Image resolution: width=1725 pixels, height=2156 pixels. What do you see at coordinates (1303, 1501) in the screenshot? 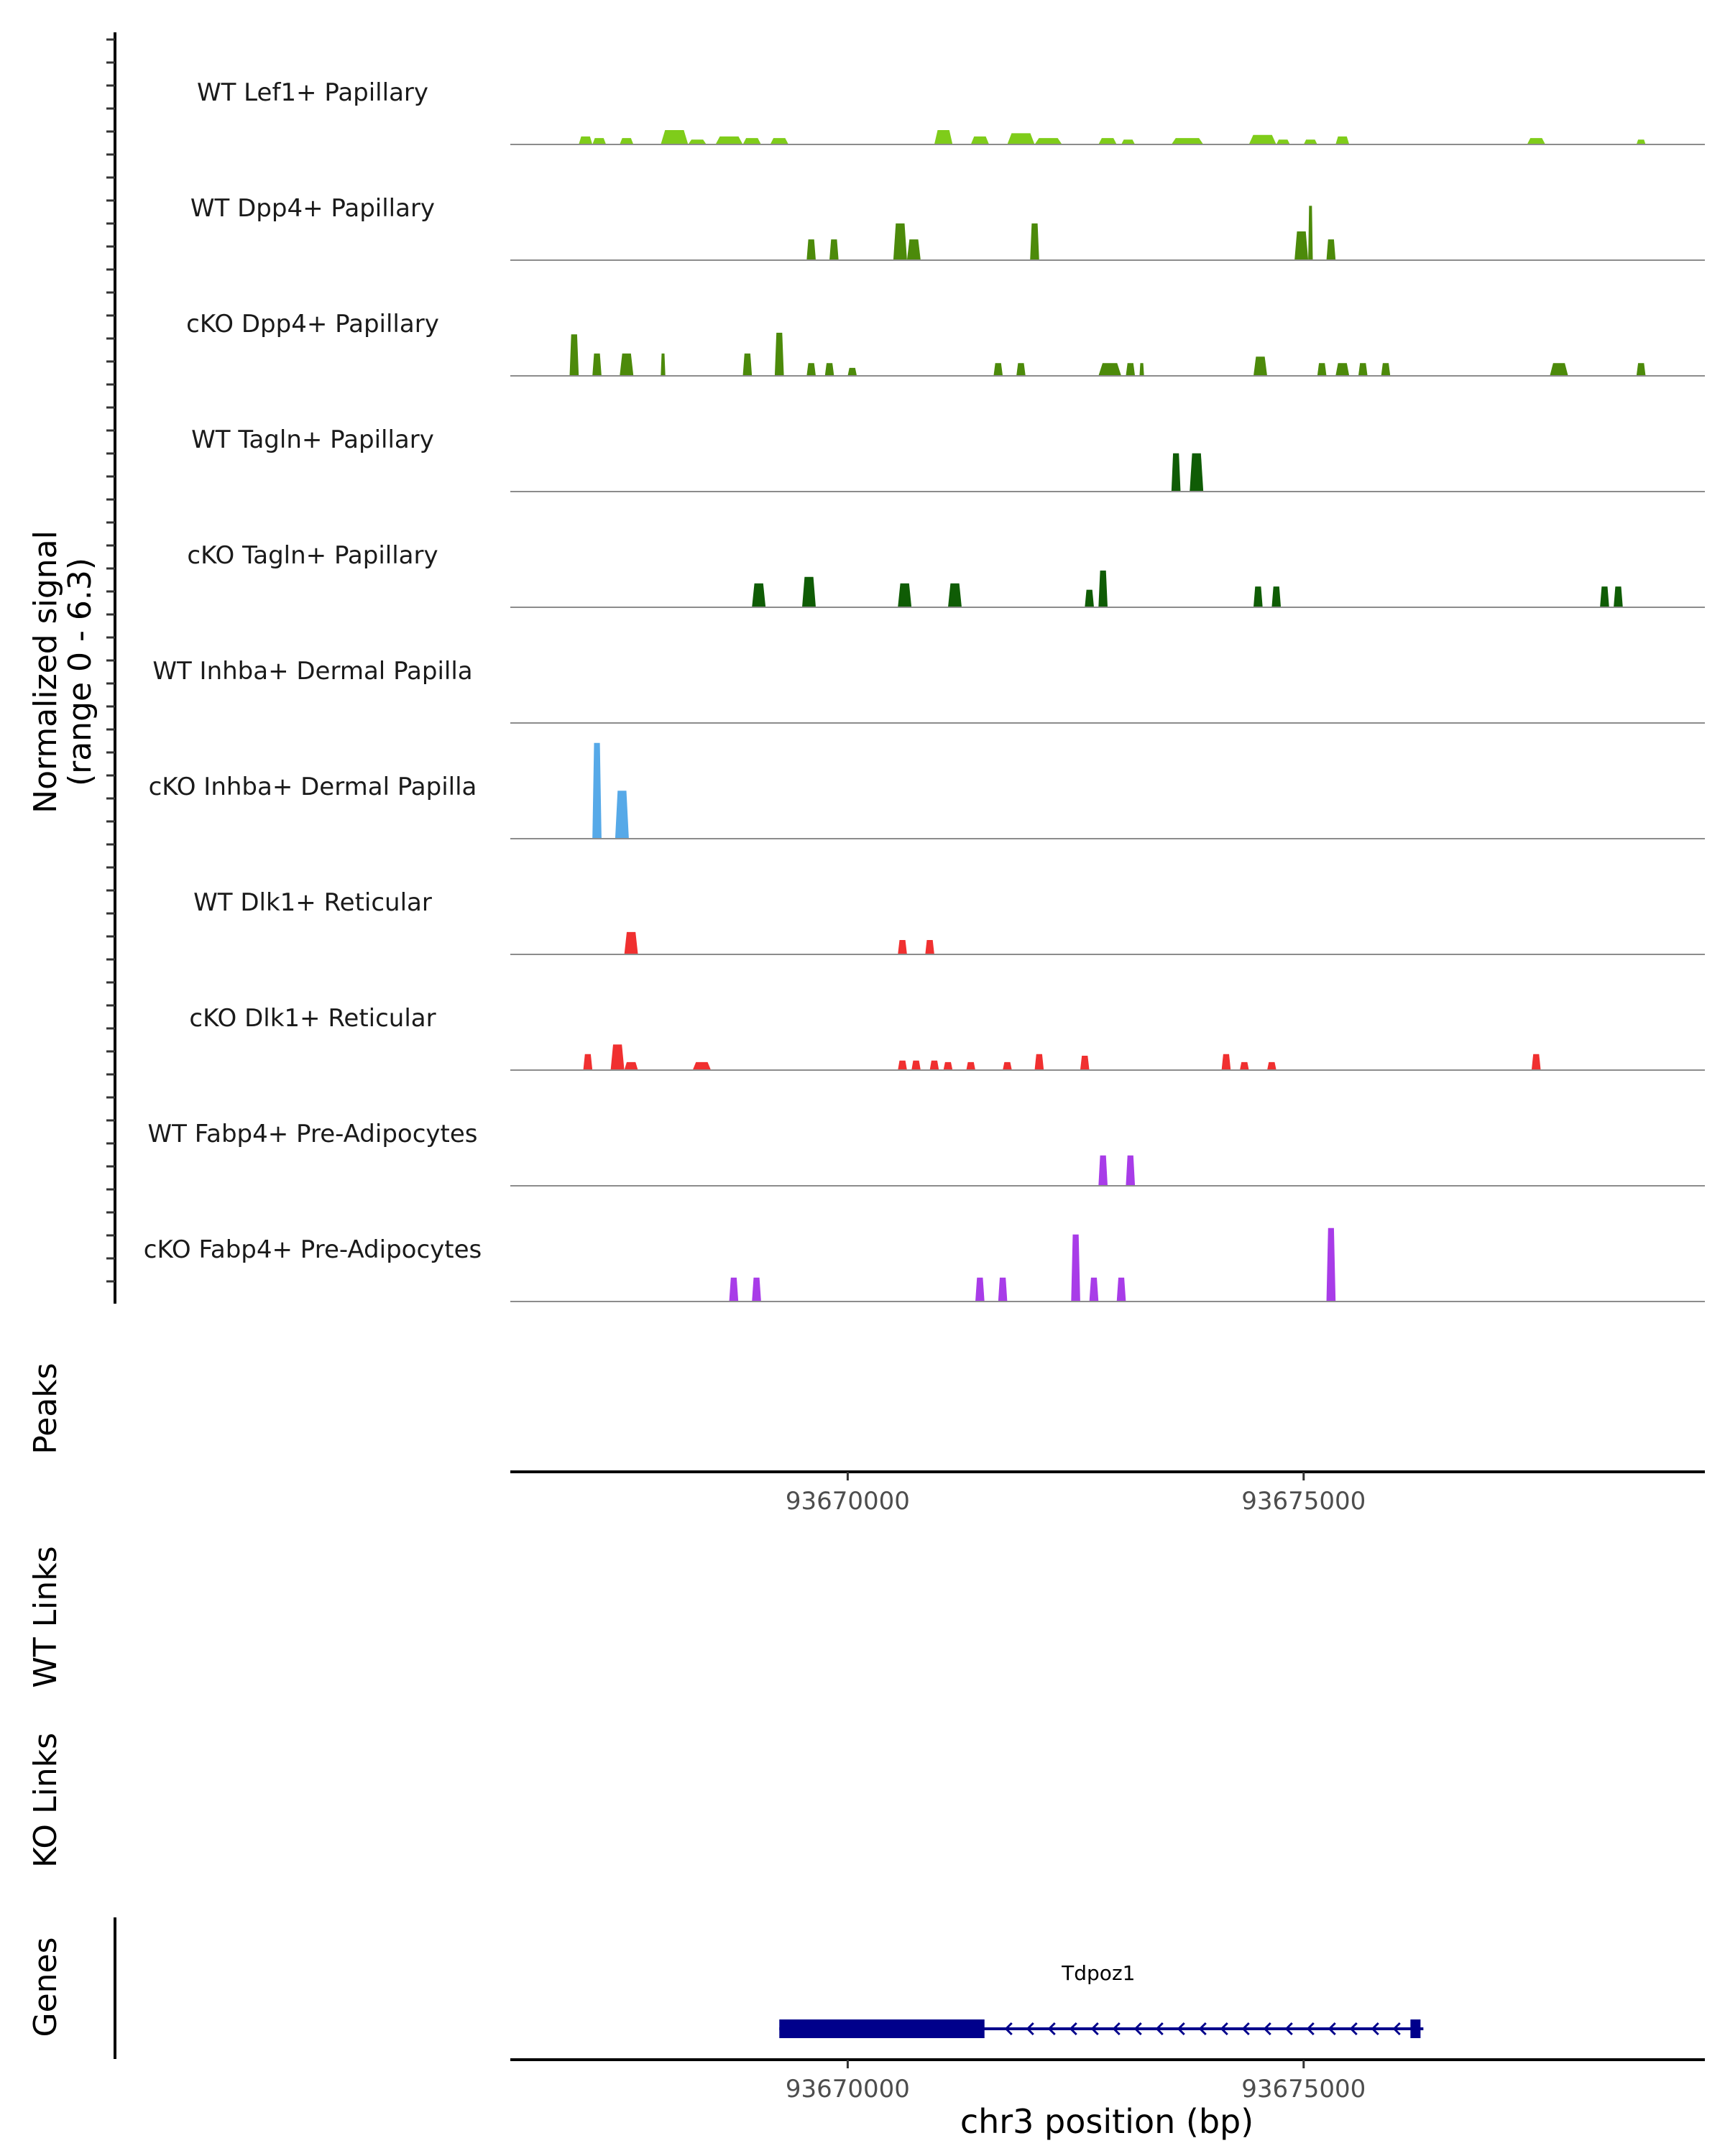
I see `x-tick-label: 93675000` at bounding box center [1303, 1501].